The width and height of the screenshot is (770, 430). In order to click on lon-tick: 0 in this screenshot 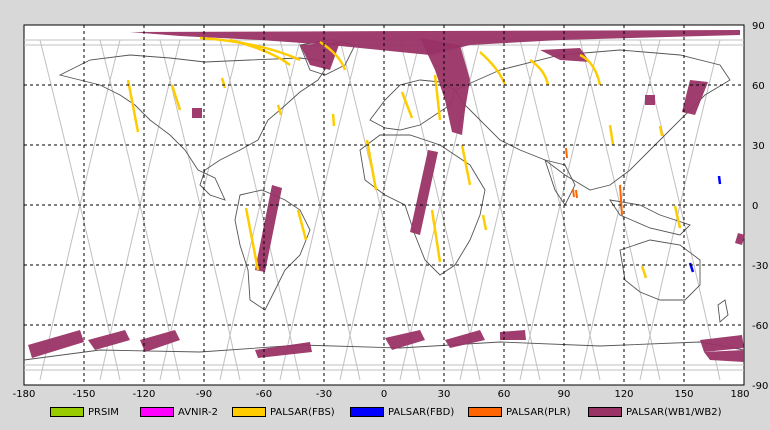, I will do `click(384, 394)`.